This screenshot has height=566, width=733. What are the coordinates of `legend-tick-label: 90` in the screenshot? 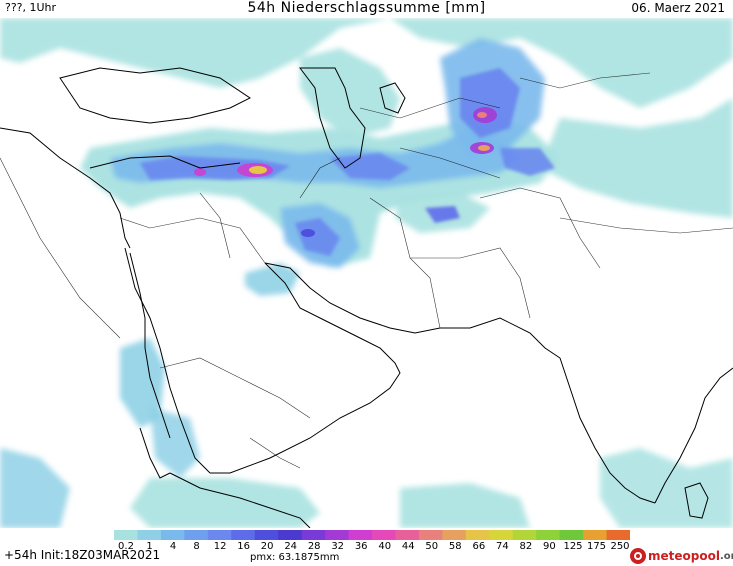 It's located at (549, 546).